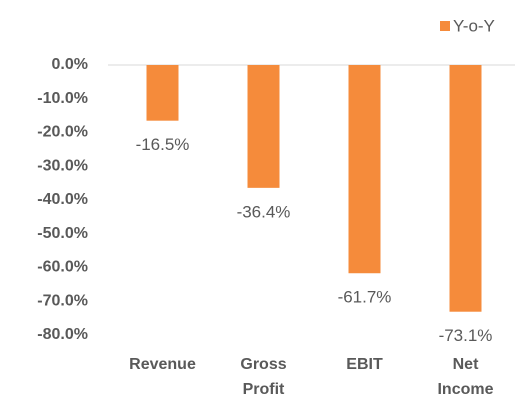 The width and height of the screenshot is (515, 403). What do you see at coordinates (62, 98) in the screenshot?
I see `y-tick-label: -10.0%` at bounding box center [62, 98].